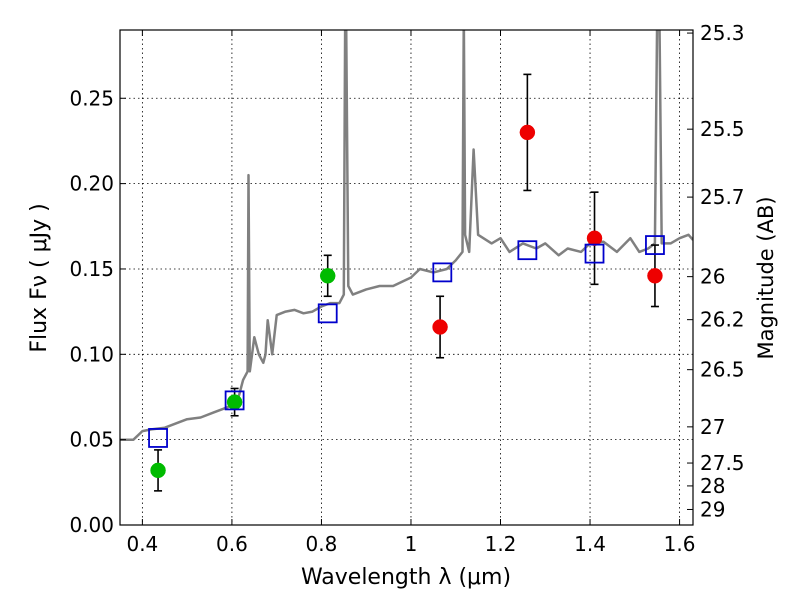  I want to click on right-axis-label: Magnitude (AB), so click(766, 277).